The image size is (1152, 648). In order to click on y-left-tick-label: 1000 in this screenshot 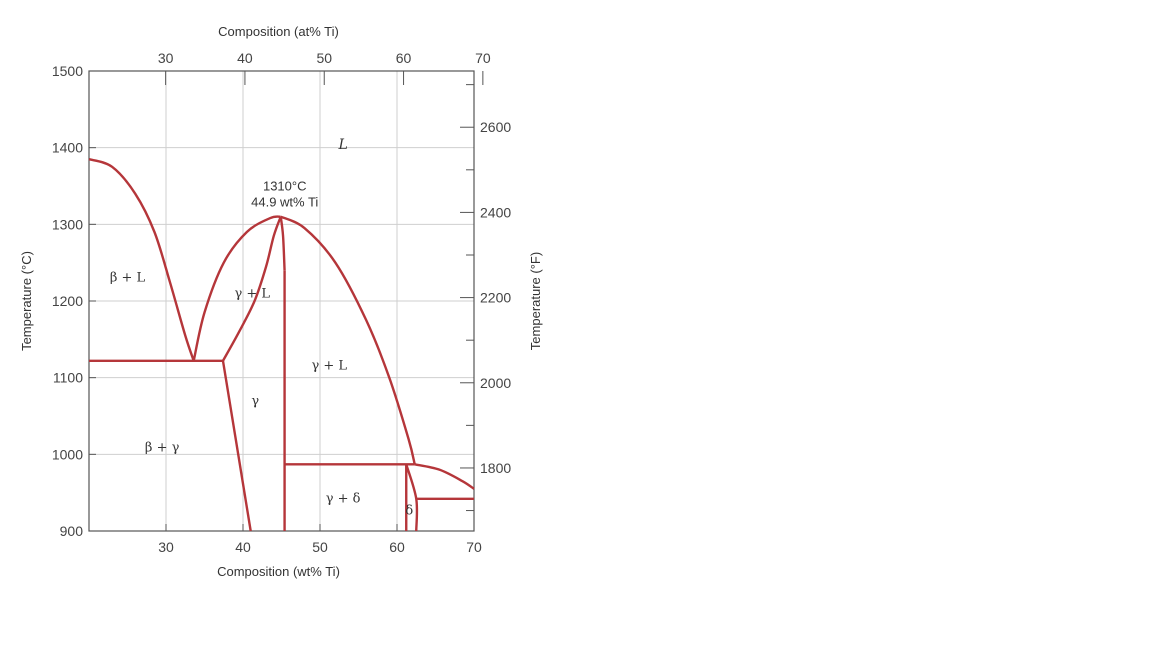, I will do `click(67, 454)`.